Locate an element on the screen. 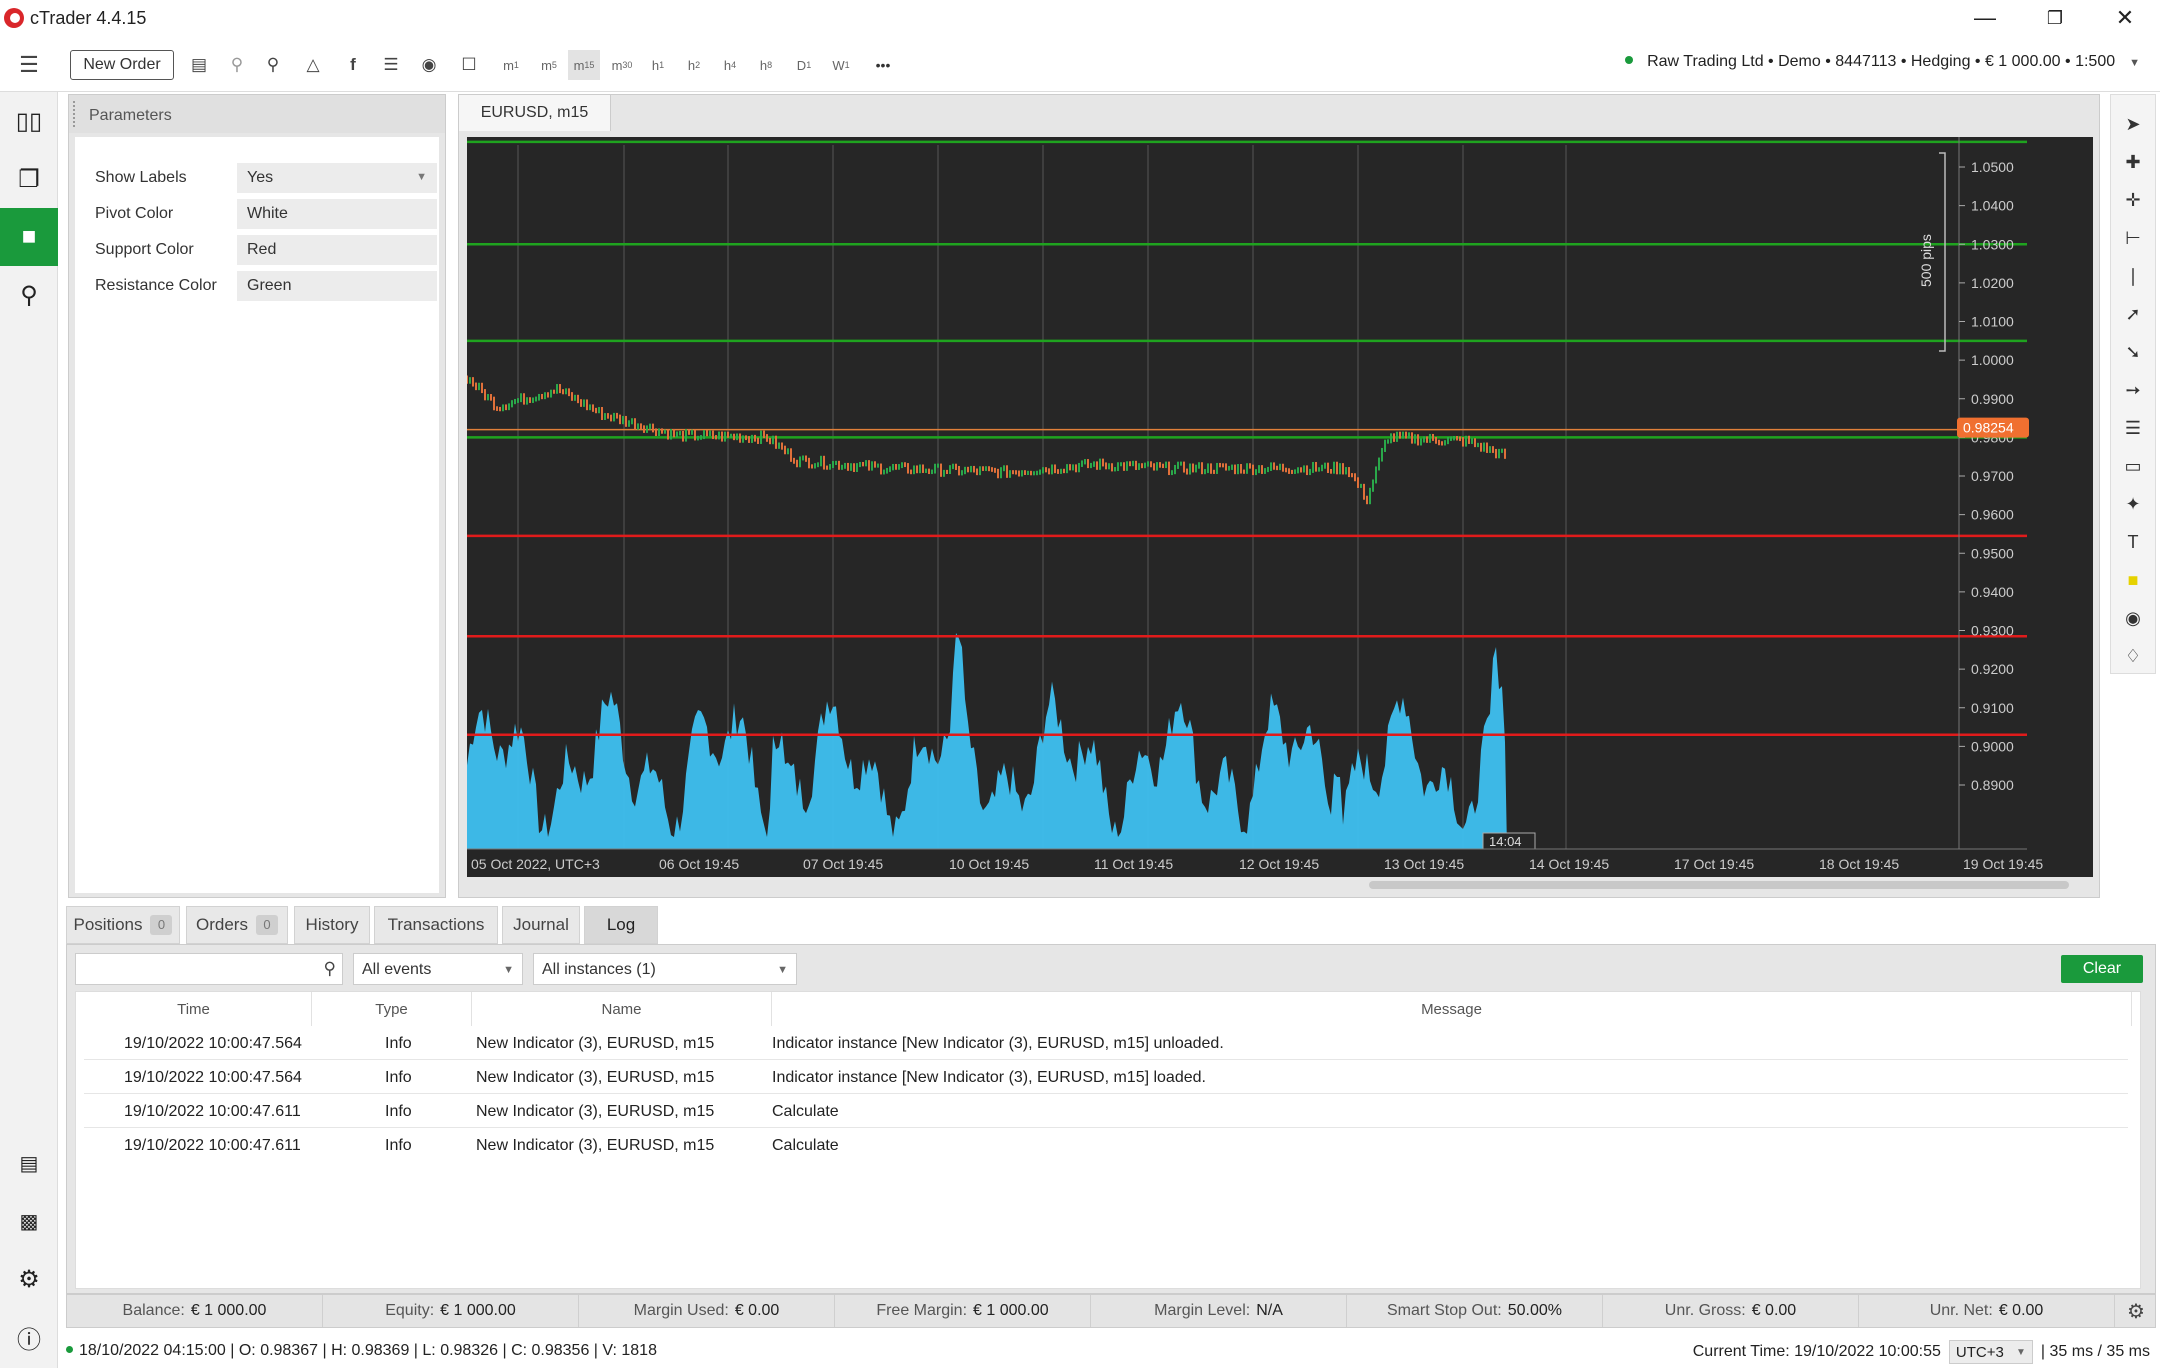  log-search-input: ⚲ is located at coordinates (209, 969).